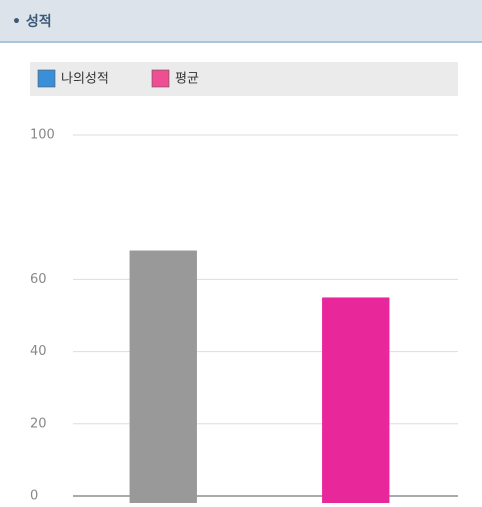  I want to click on legend-label: 나의성적, so click(85, 79).